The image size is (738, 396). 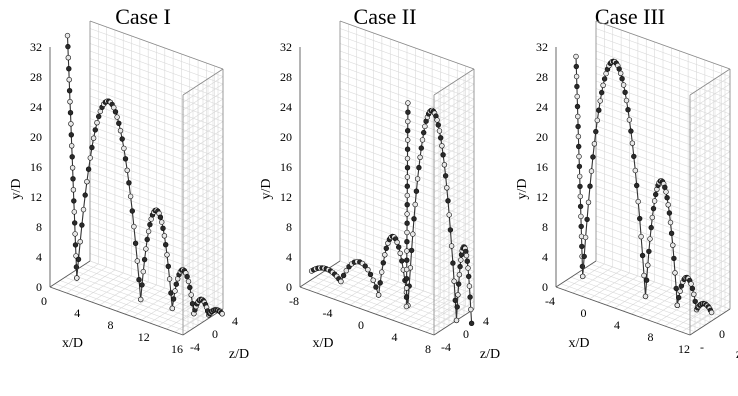 What do you see at coordinates (486, 321) in the screenshot?
I see `z-tick-label: 4` at bounding box center [486, 321].